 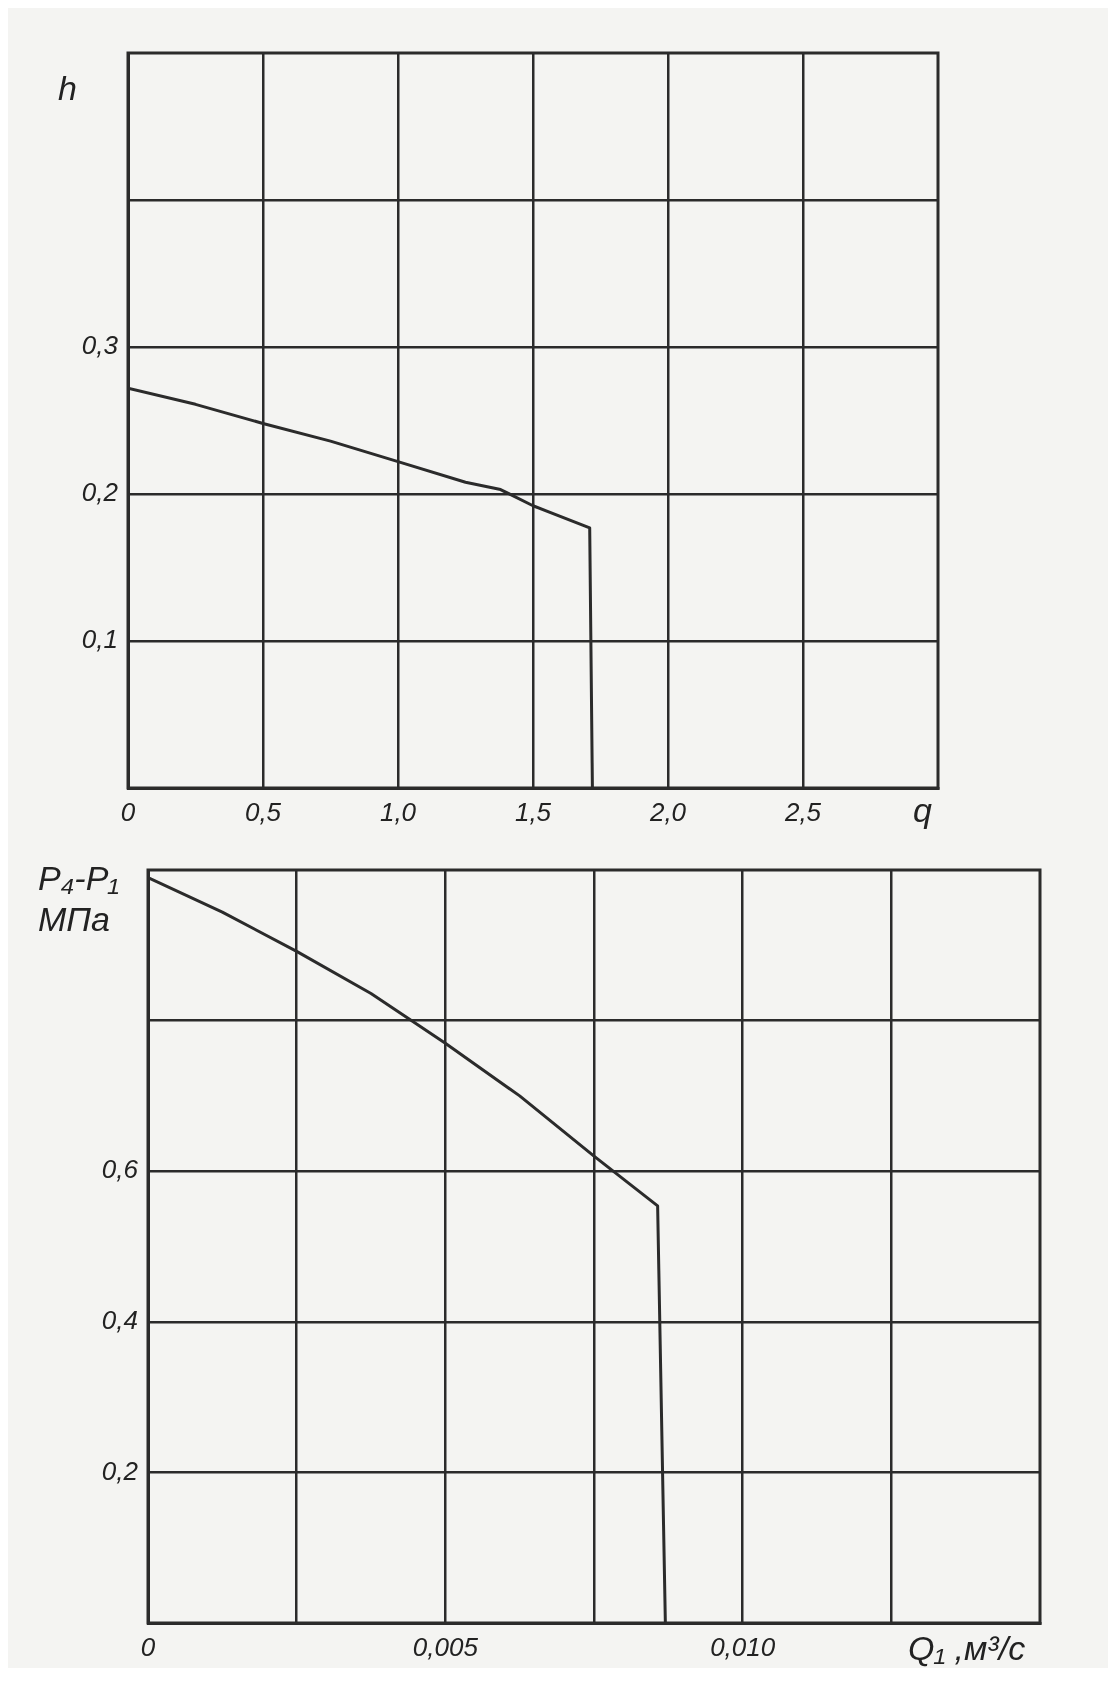 I want to click on x-tick-label: 0,005, so click(x=445, y=1646).